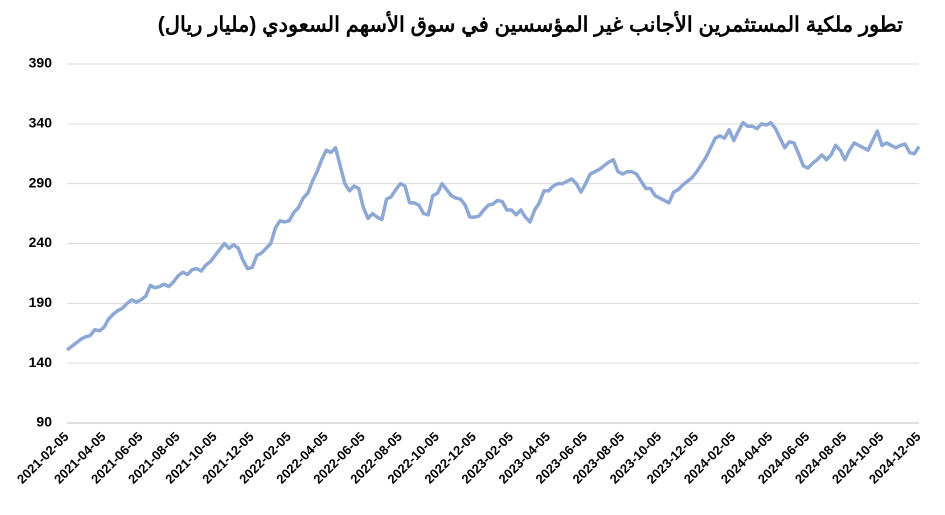  I want to click on y-tick-label: 90, so click(44, 422).